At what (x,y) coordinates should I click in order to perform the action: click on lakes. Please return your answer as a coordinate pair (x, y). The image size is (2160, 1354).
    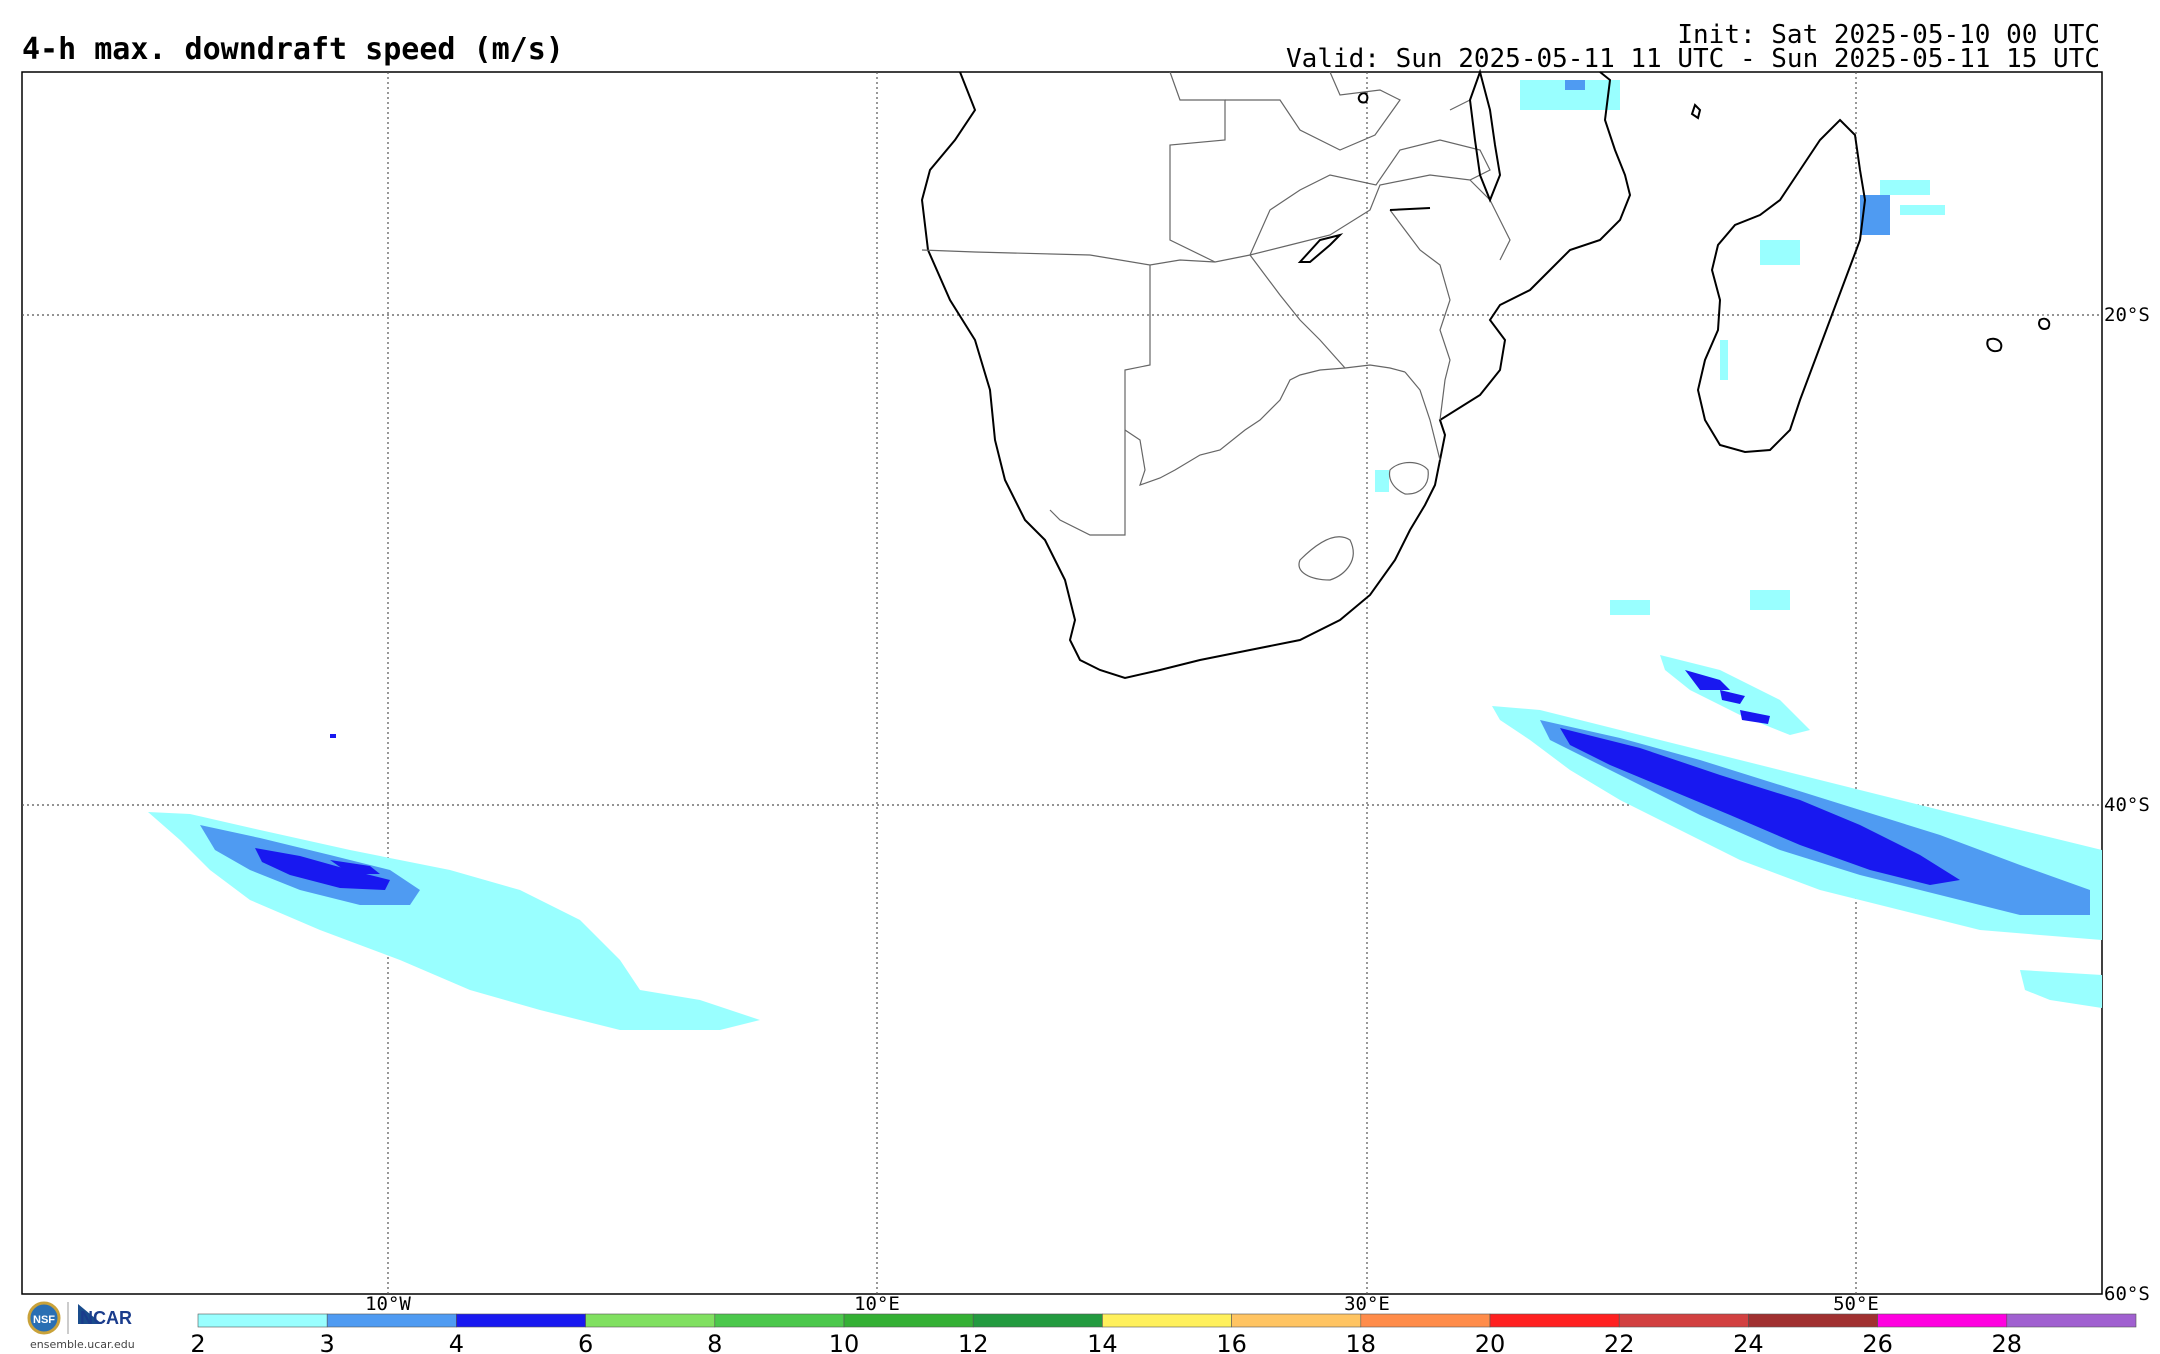
    Looking at the image, I should click on (1399, 165).